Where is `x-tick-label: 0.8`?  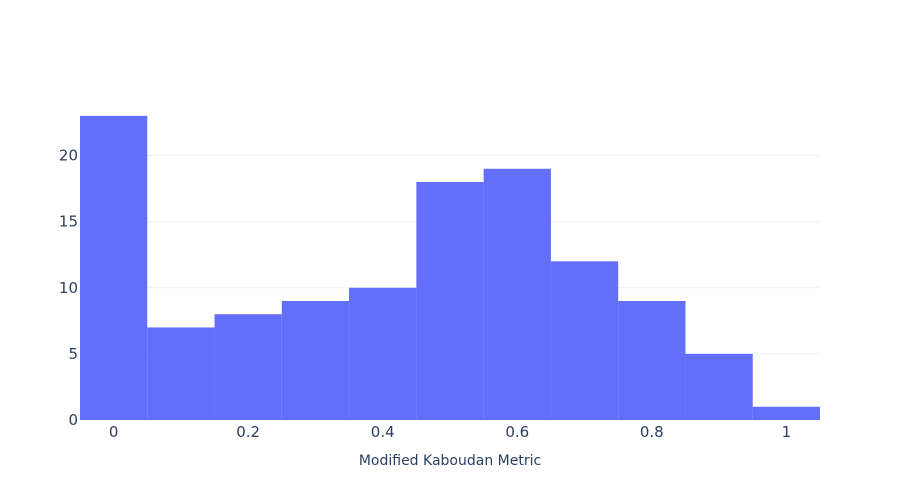 x-tick-label: 0.8 is located at coordinates (652, 432).